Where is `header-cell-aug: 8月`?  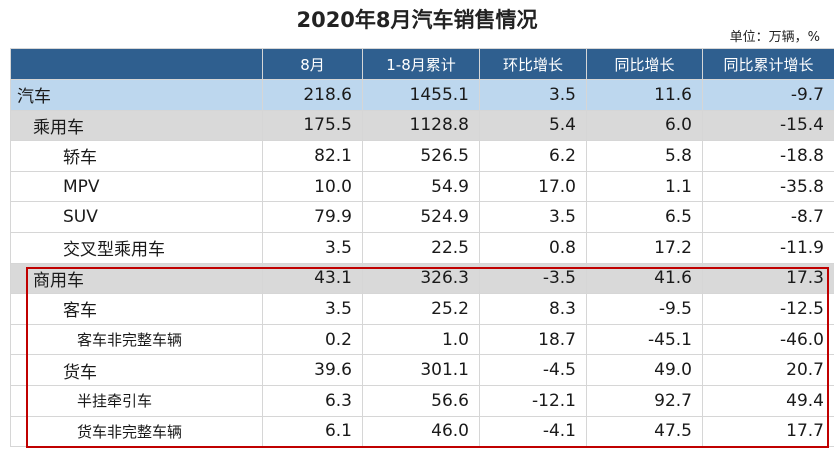
header-cell-aug: 8月 is located at coordinates (312, 64).